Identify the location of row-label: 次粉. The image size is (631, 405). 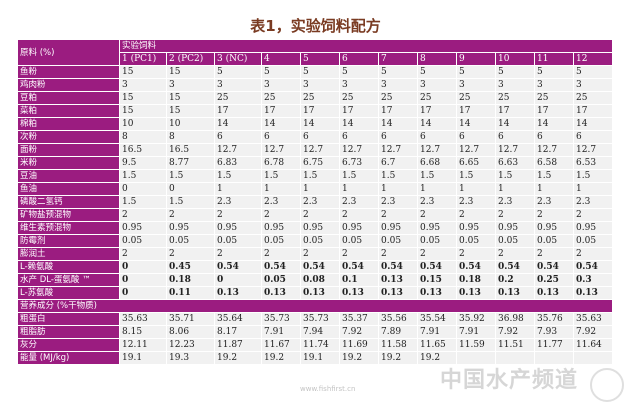
(68, 137).